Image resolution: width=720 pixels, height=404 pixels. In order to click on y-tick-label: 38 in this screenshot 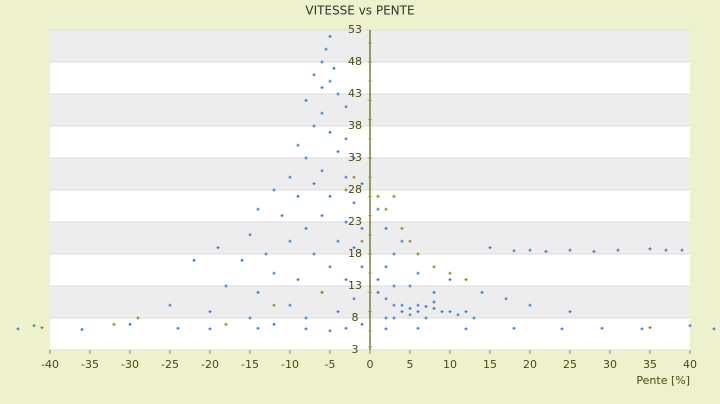, I will do `click(355, 125)`.